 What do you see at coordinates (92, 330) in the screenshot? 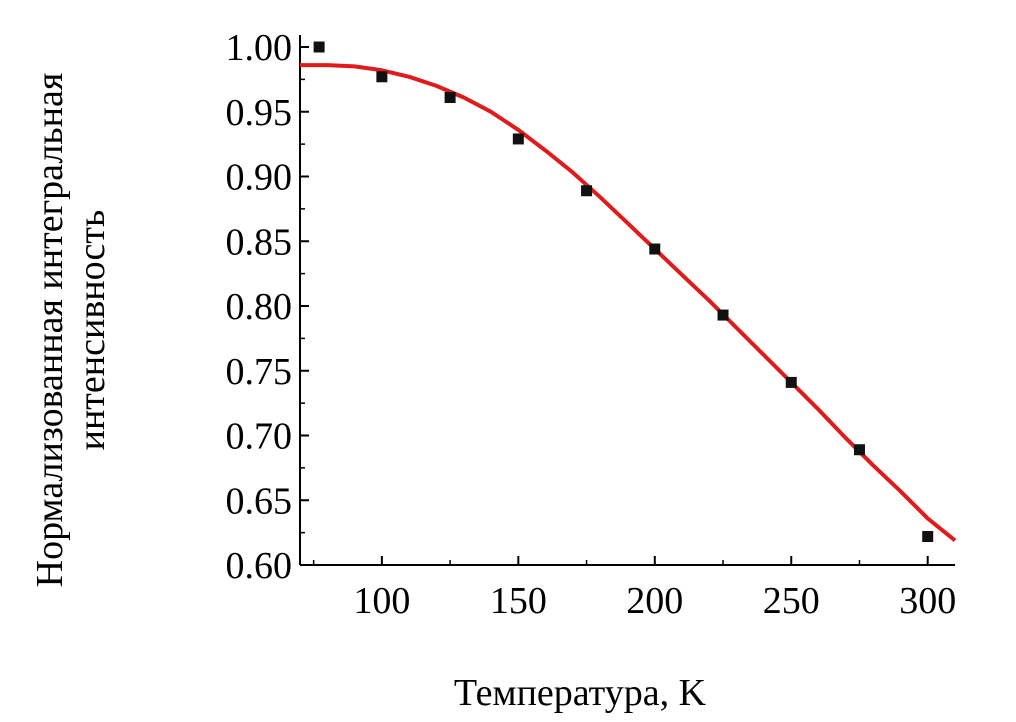
I see `y-axis-title-line-2: интенсивность` at bounding box center [92, 330].